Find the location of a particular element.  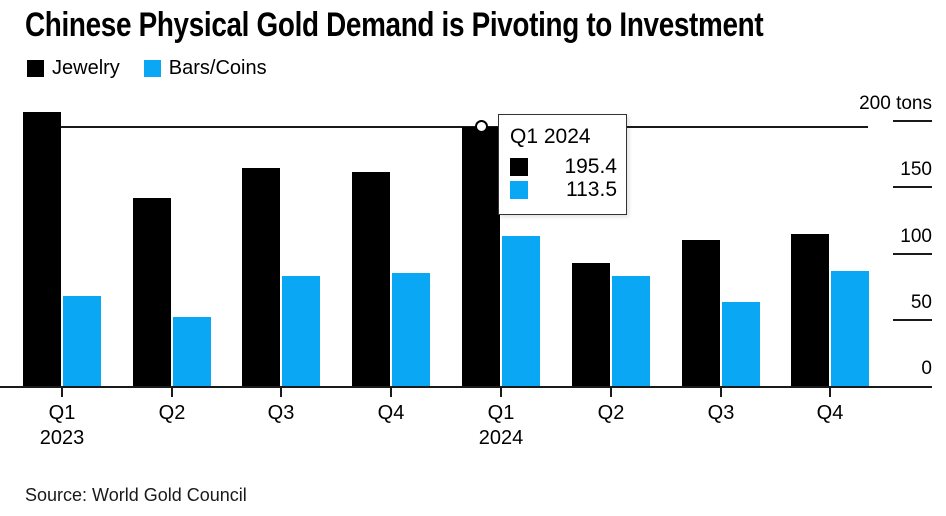

legend-label: Jewelry is located at coordinates (86, 68).